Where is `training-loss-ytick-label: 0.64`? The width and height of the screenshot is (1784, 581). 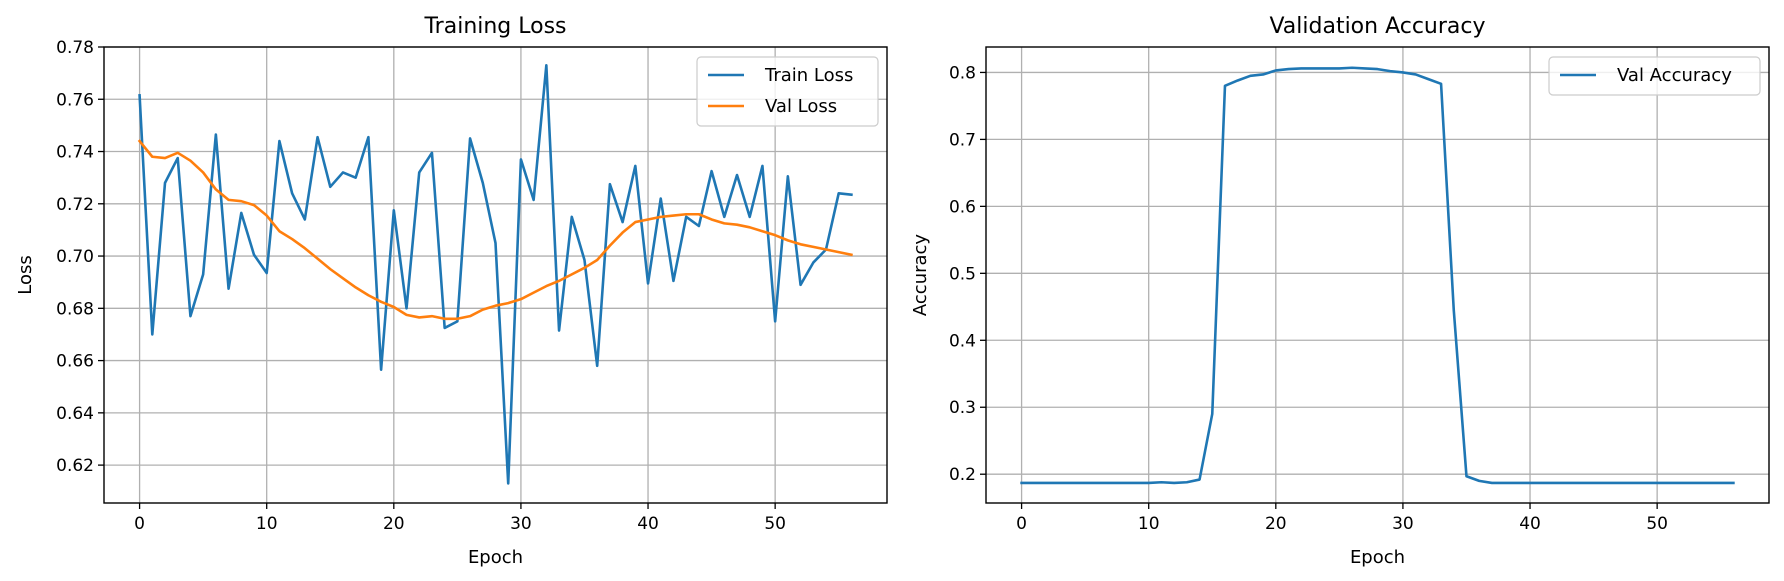
training-loss-ytick-label: 0.64 is located at coordinates (75, 414).